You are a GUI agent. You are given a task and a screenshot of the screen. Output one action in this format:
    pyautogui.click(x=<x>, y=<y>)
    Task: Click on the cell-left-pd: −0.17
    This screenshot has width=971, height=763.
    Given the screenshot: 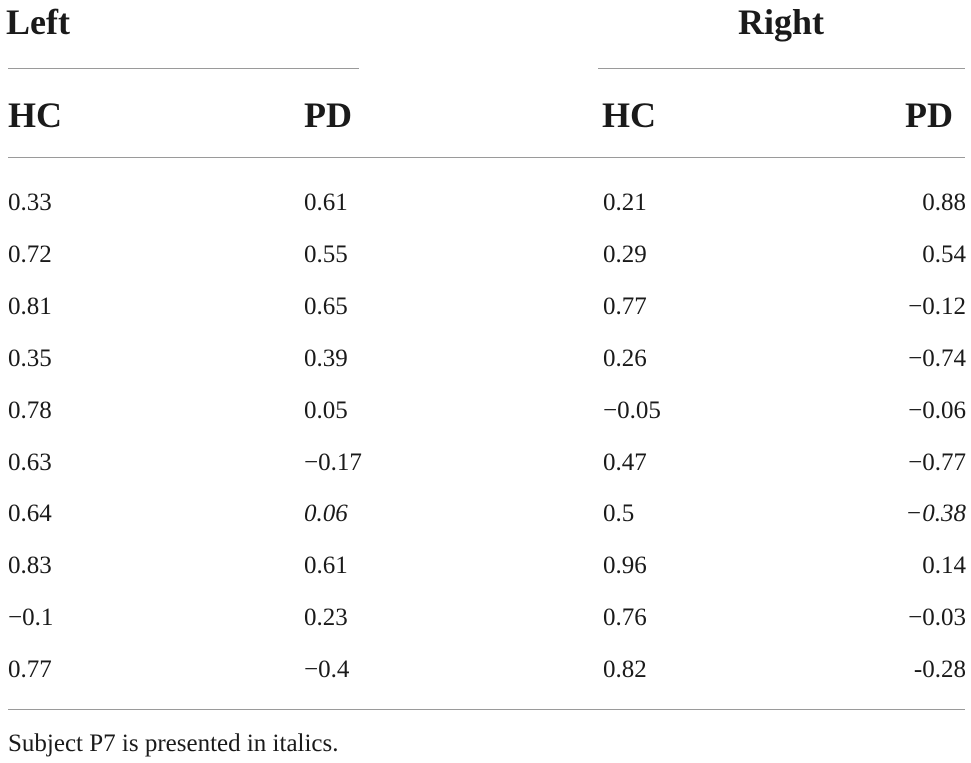 What is the action you would take?
    pyautogui.click(x=333, y=462)
    